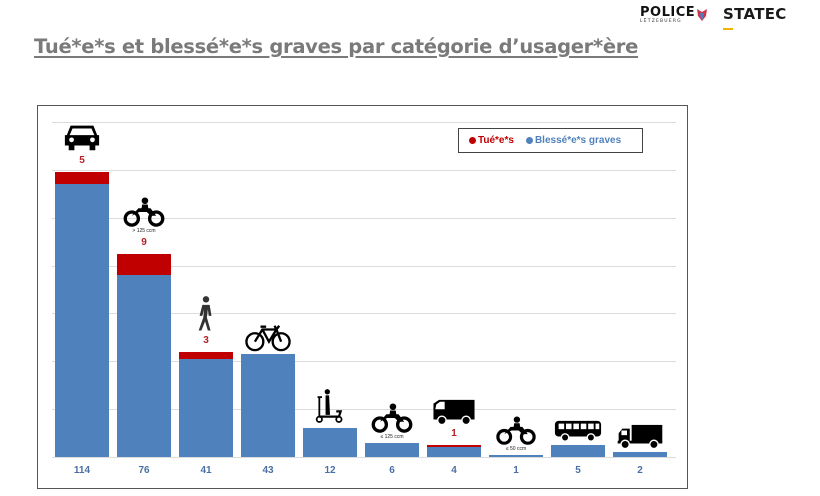  Describe the element at coordinates (578, 470) in the screenshot. I see `injured-value-label: 5` at that location.